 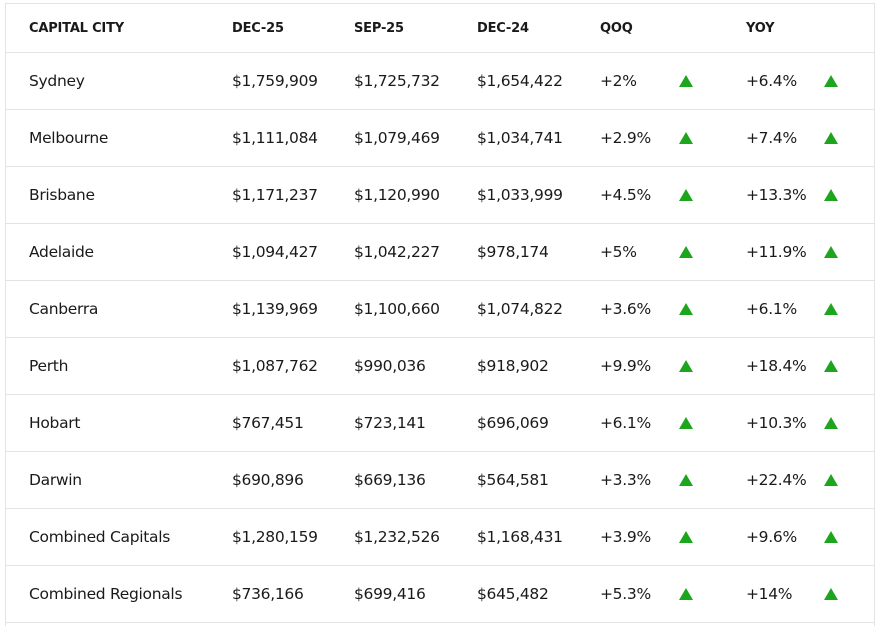 I want to click on value-cell: $1,759,909, so click(x=275, y=81).